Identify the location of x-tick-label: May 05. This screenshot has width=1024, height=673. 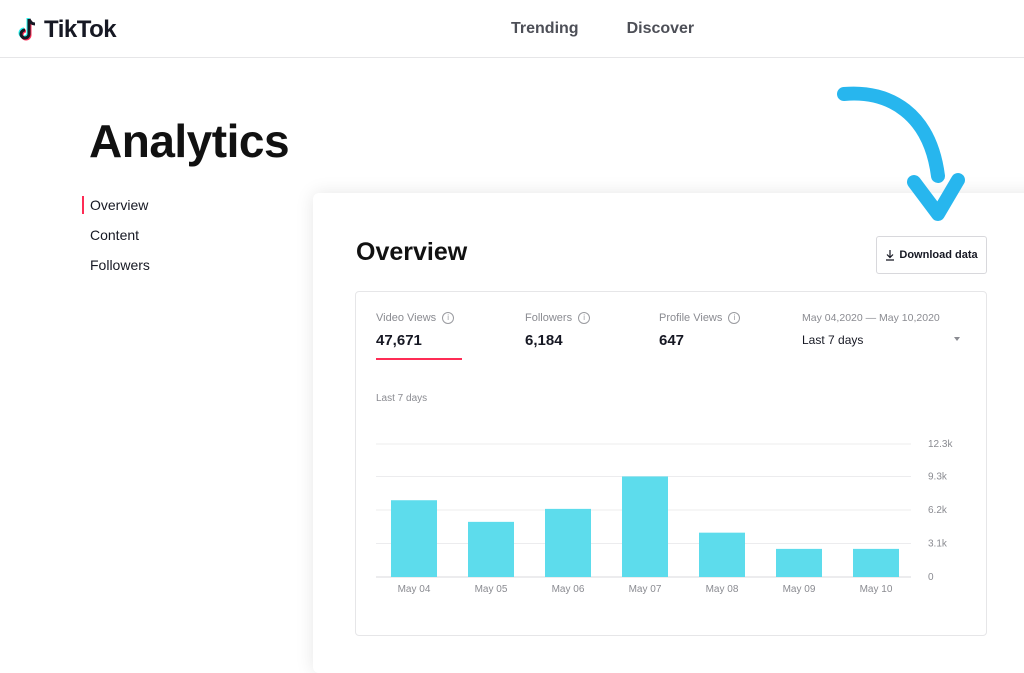
(491, 589).